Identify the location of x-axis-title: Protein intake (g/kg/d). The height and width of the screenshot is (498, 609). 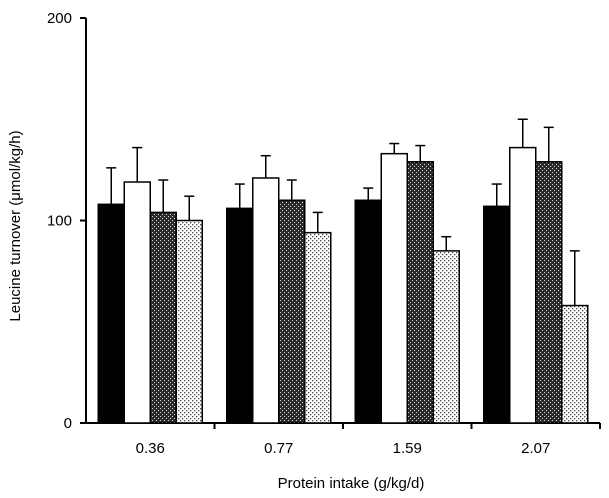
(351, 483).